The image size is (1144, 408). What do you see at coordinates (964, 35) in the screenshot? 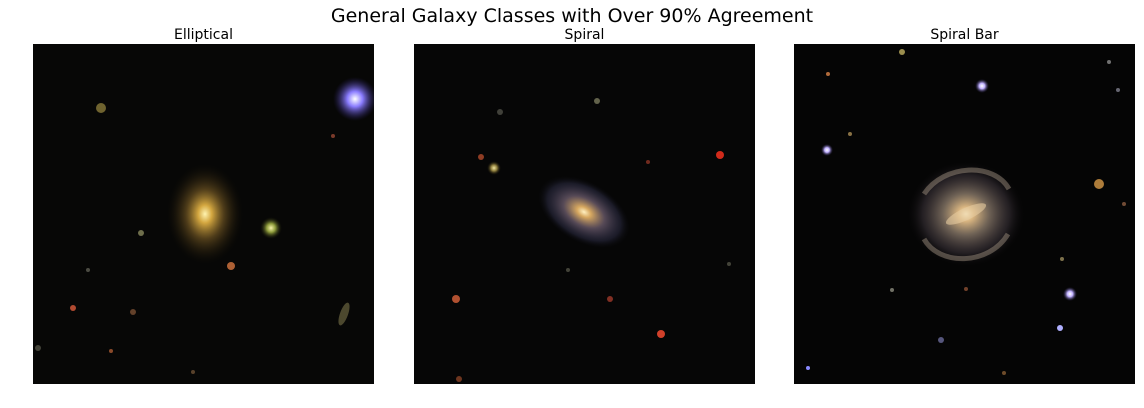
I see `panel-title-spiral-bar: Spiral Bar` at bounding box center [964, 35].